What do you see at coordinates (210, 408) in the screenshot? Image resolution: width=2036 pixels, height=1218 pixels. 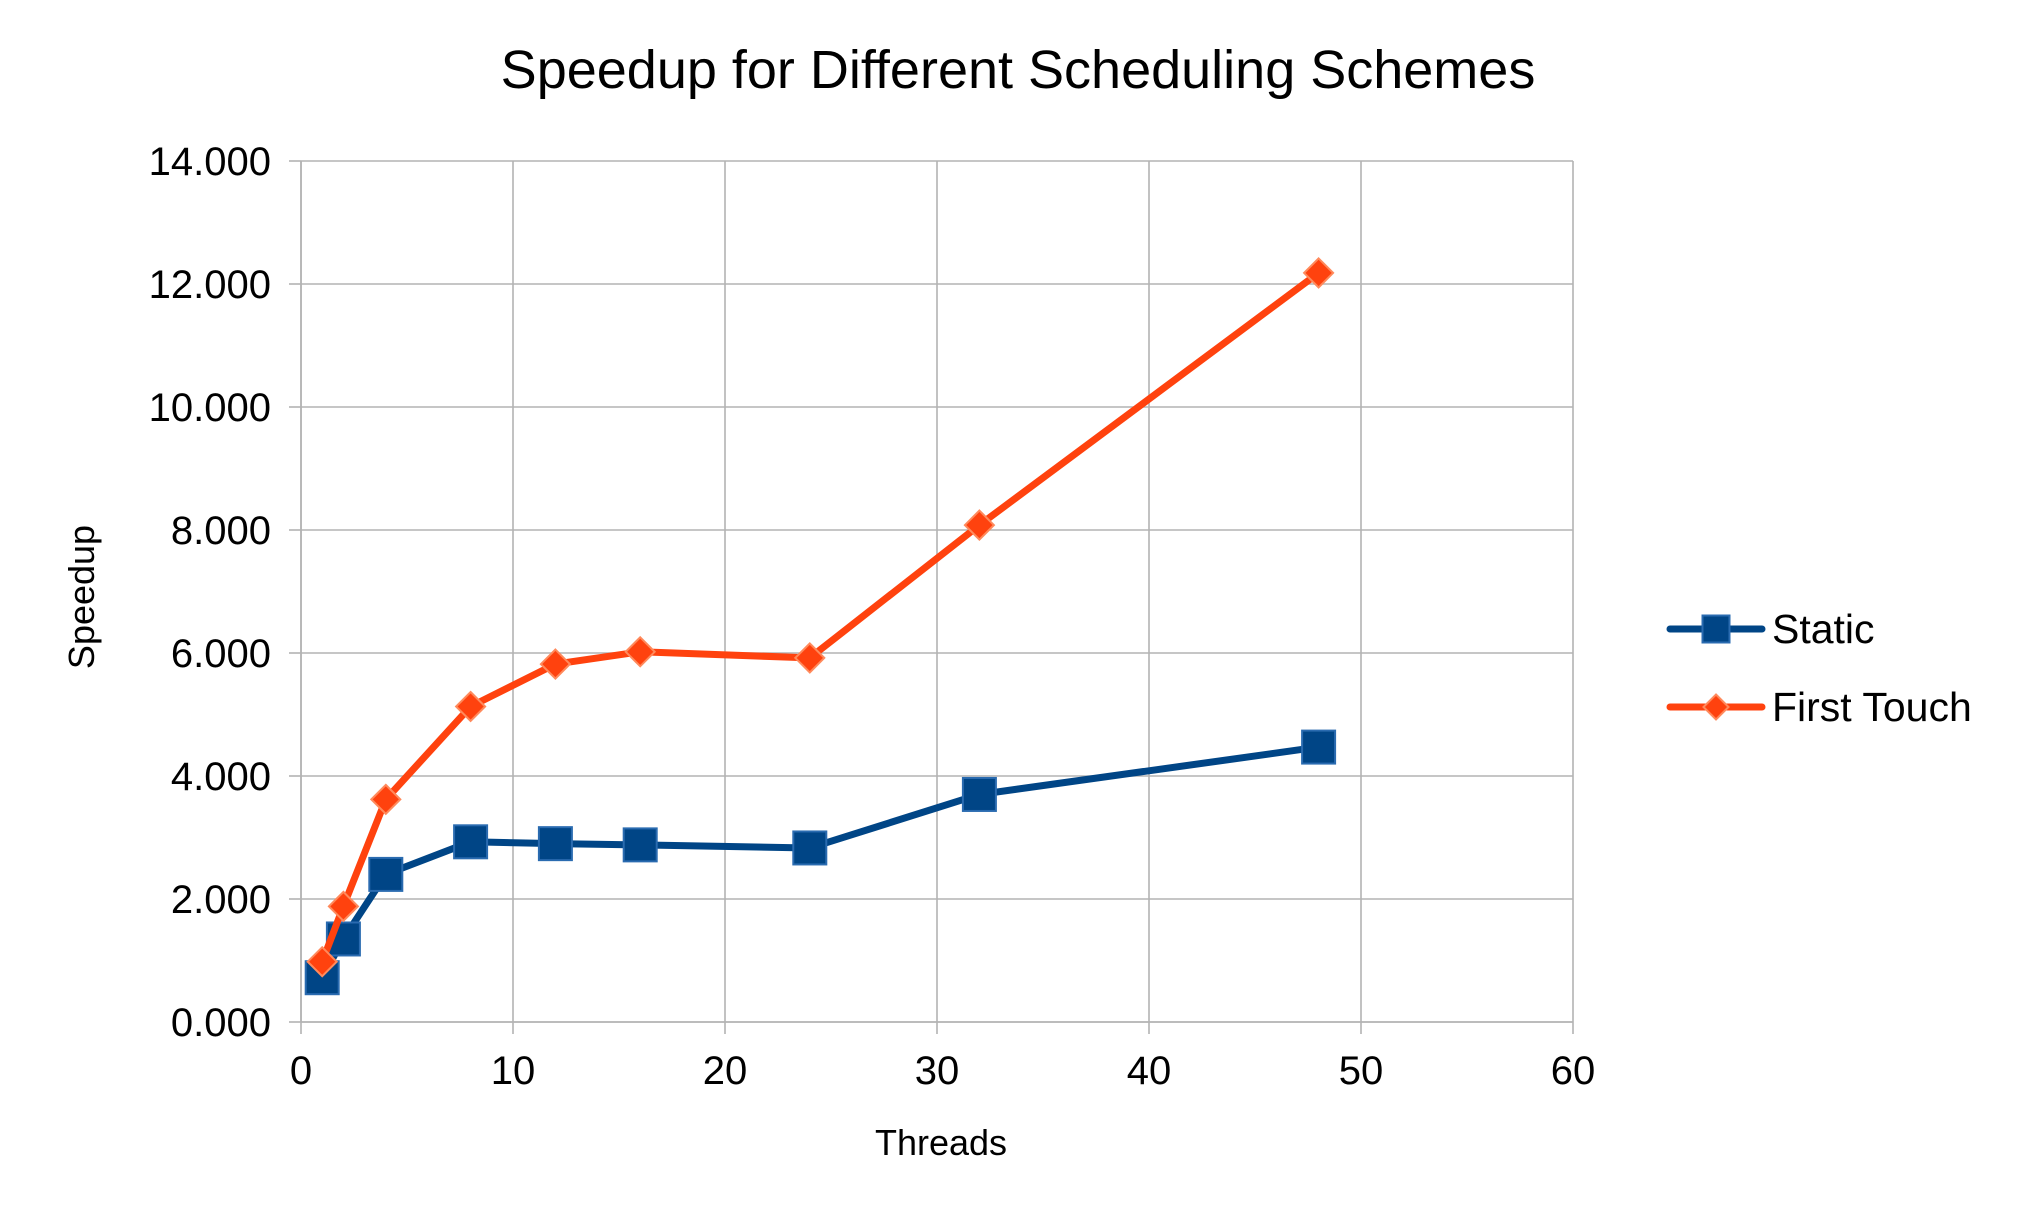 I see `y-tick-label: 10.000` at bounding box center [210, 408].